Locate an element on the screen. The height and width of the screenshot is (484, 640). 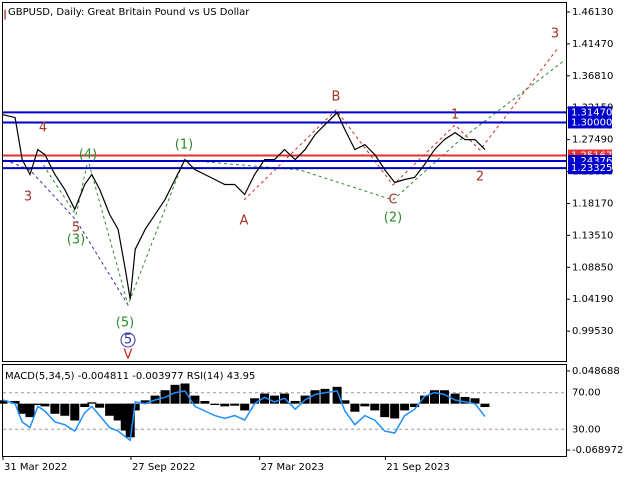
wave-label: (2) is located at coordinates (393, 218).